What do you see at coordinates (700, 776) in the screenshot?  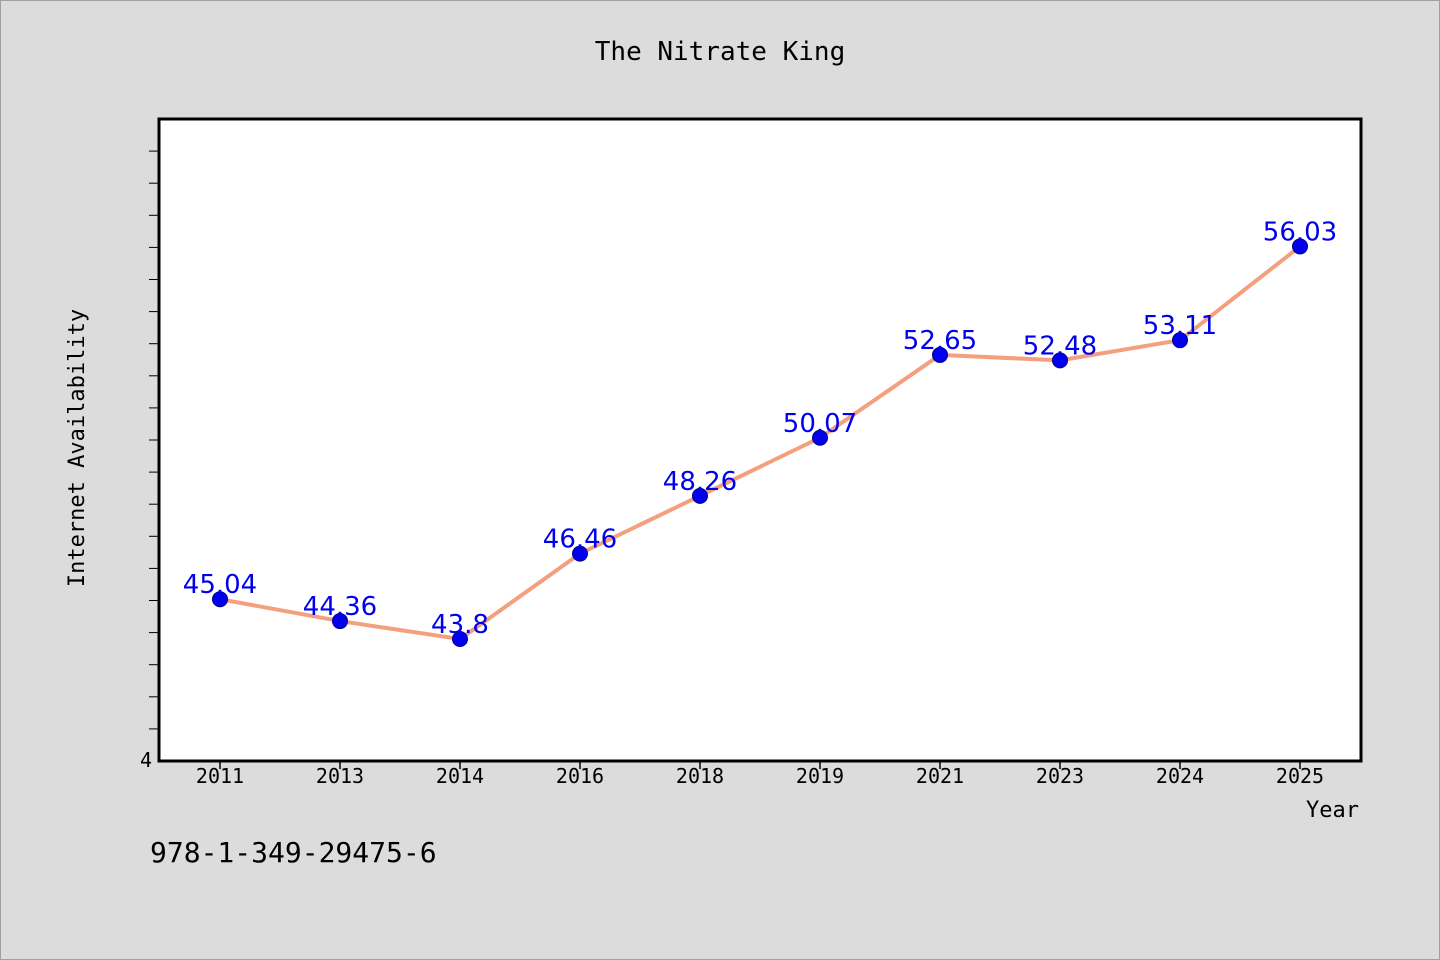 I see `x-tick-label: 2018` at bounding box center [700, 776].